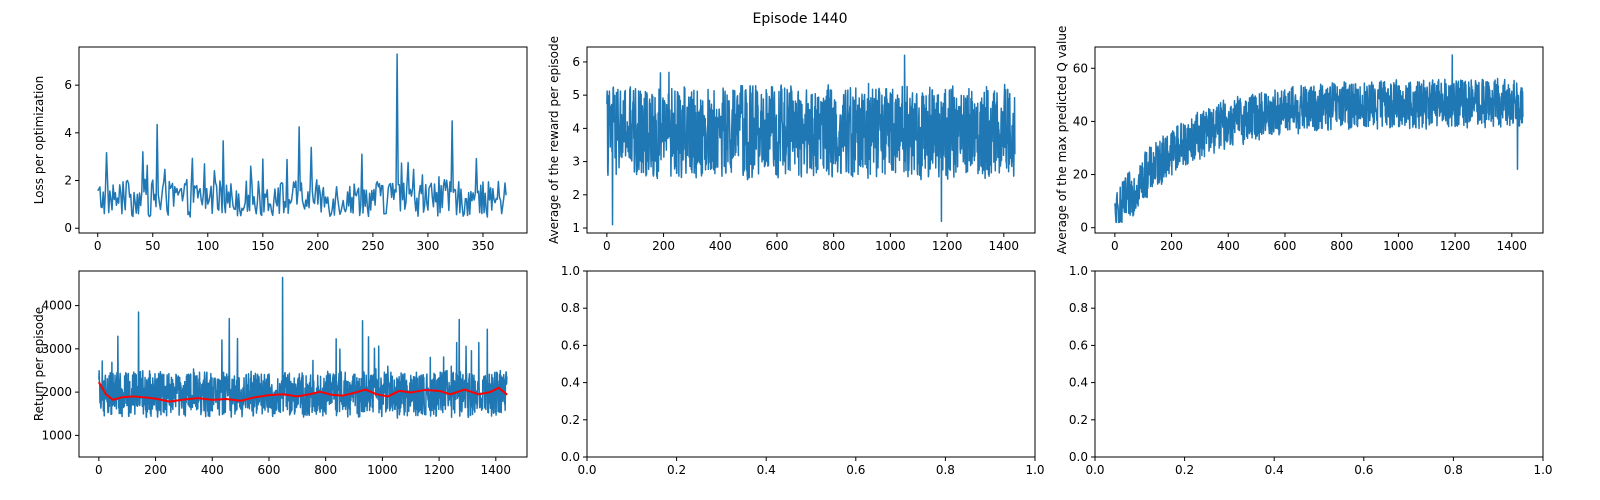 The width and height of the screenshot is (1600, 500). What do you see at coordinates (1062, 140) in the screenshot?
I see `y-axis-label: Average of the max predicted Q value` at bounding box center [1062, 140].